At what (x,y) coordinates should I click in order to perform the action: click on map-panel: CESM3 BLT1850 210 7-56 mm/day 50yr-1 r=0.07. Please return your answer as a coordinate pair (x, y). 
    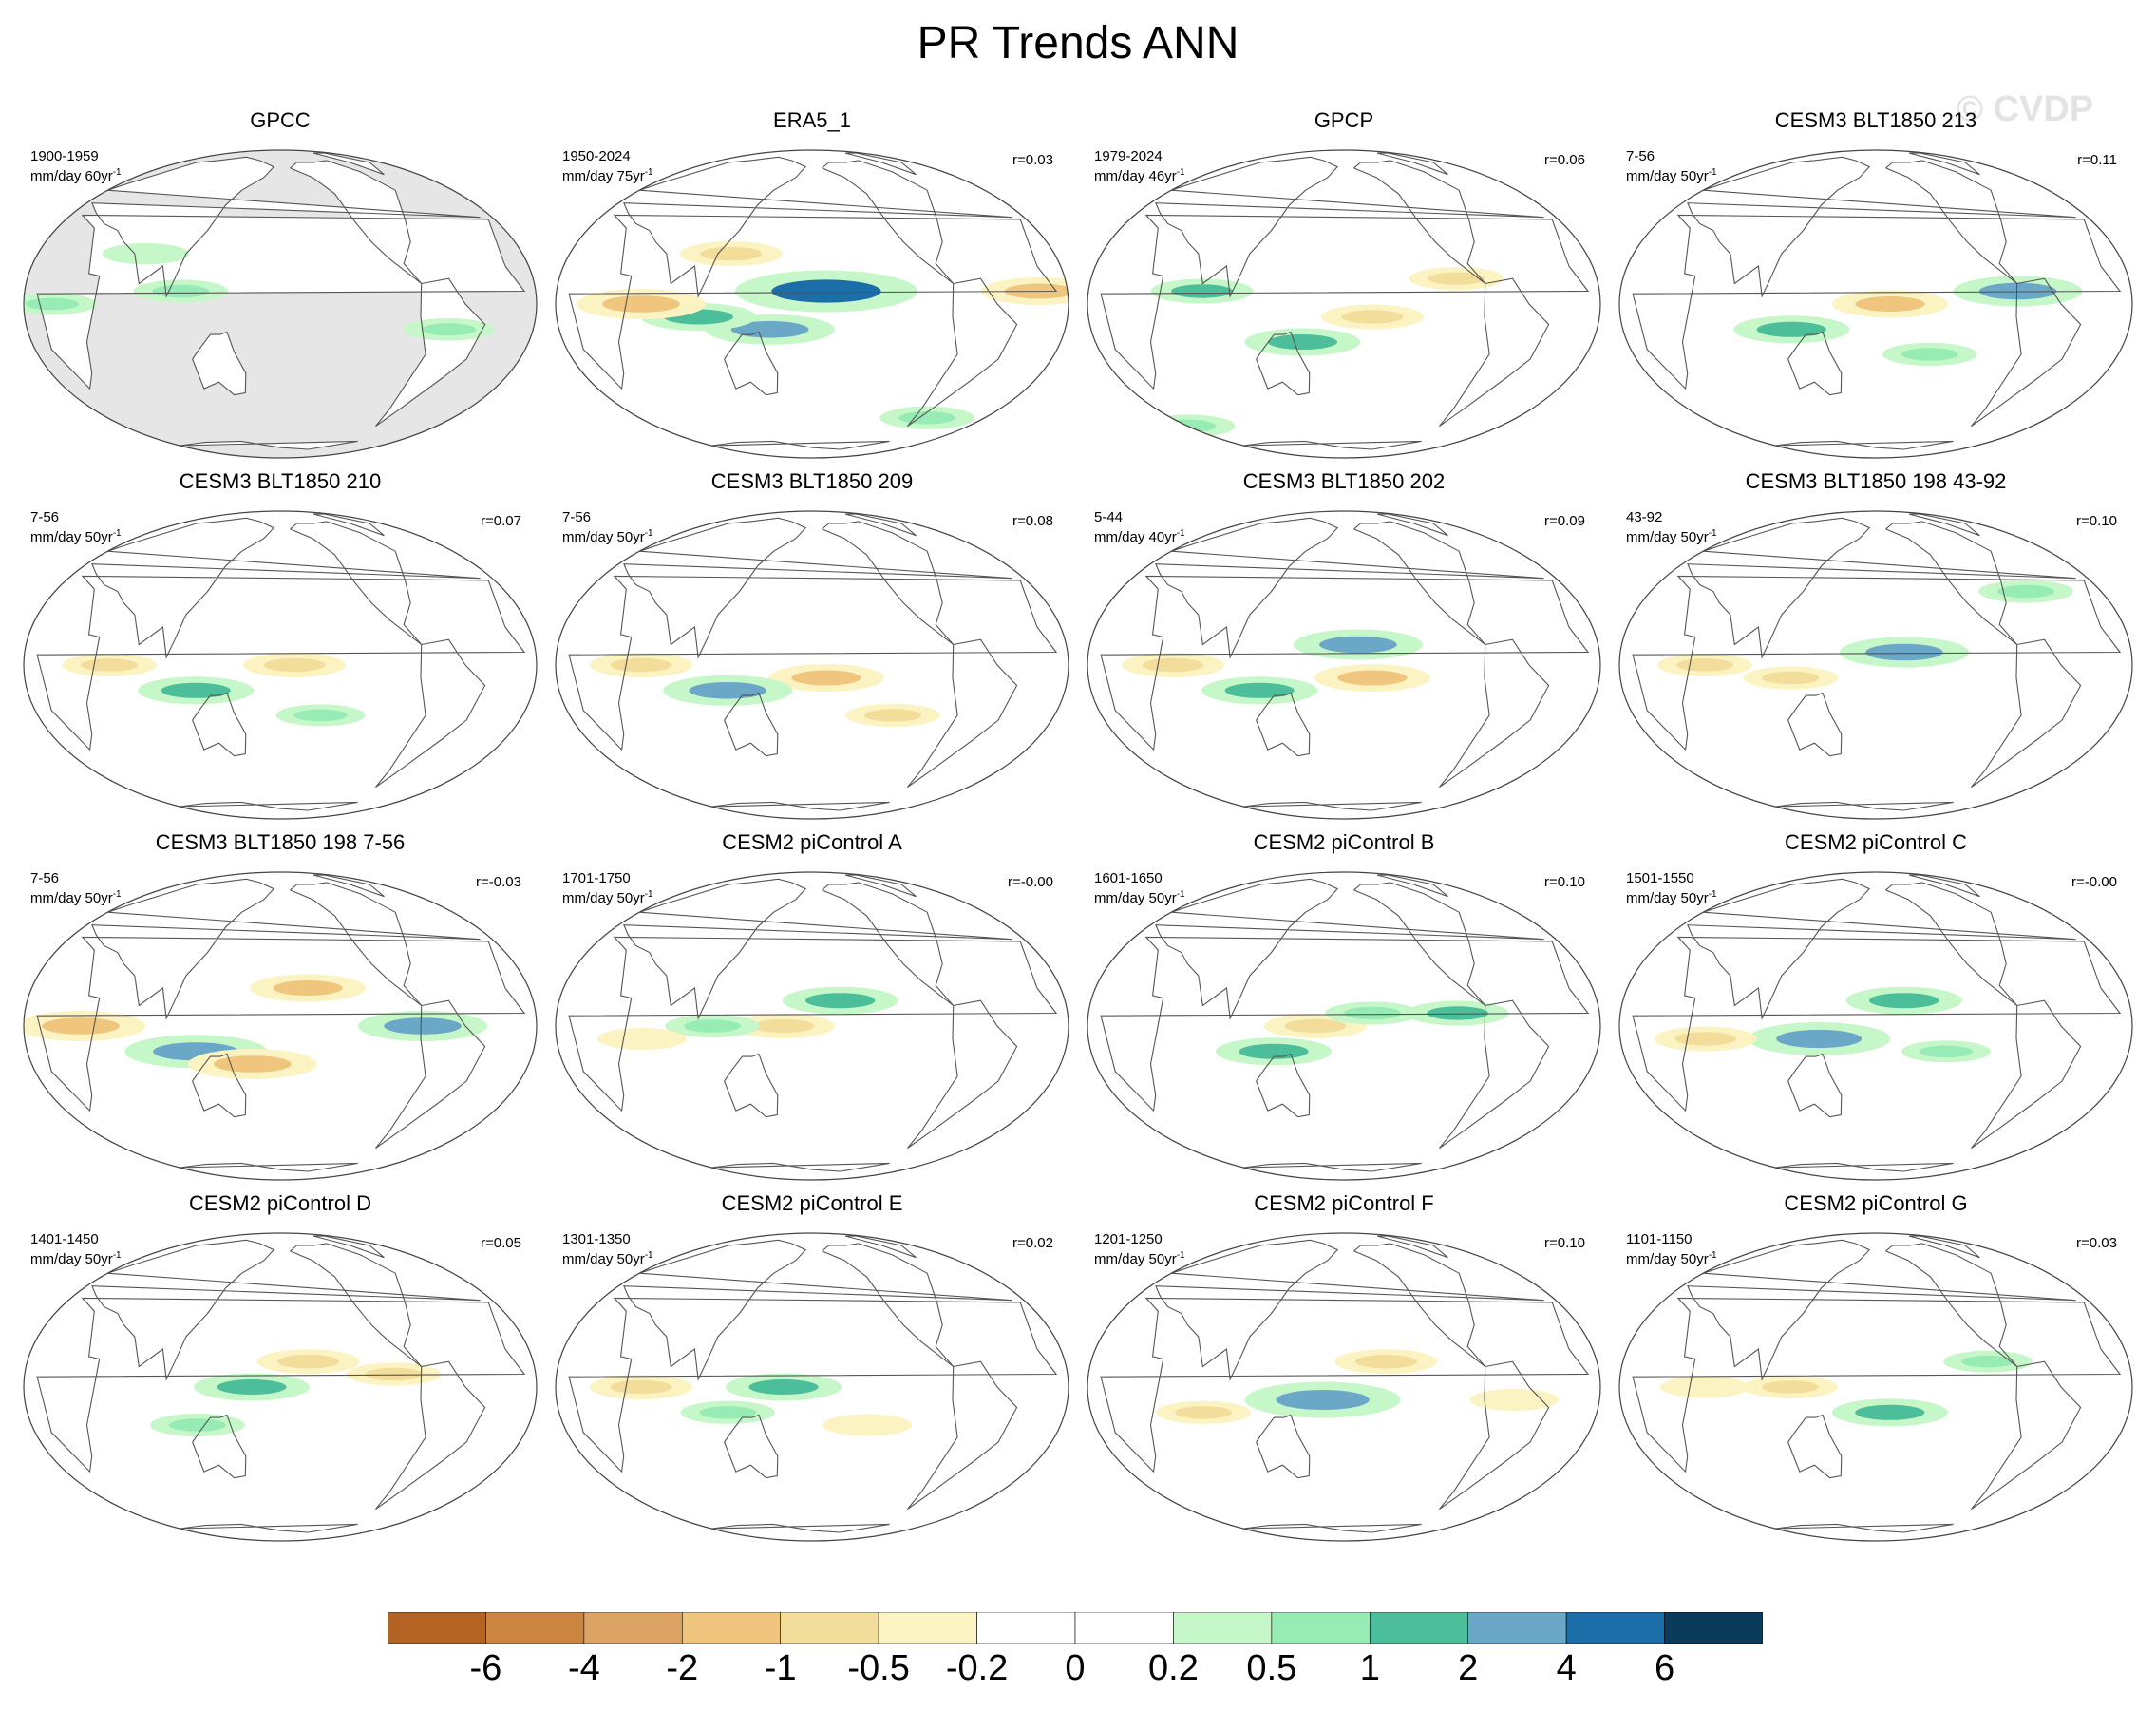
    Looking at the image, I should click on (280, 648).